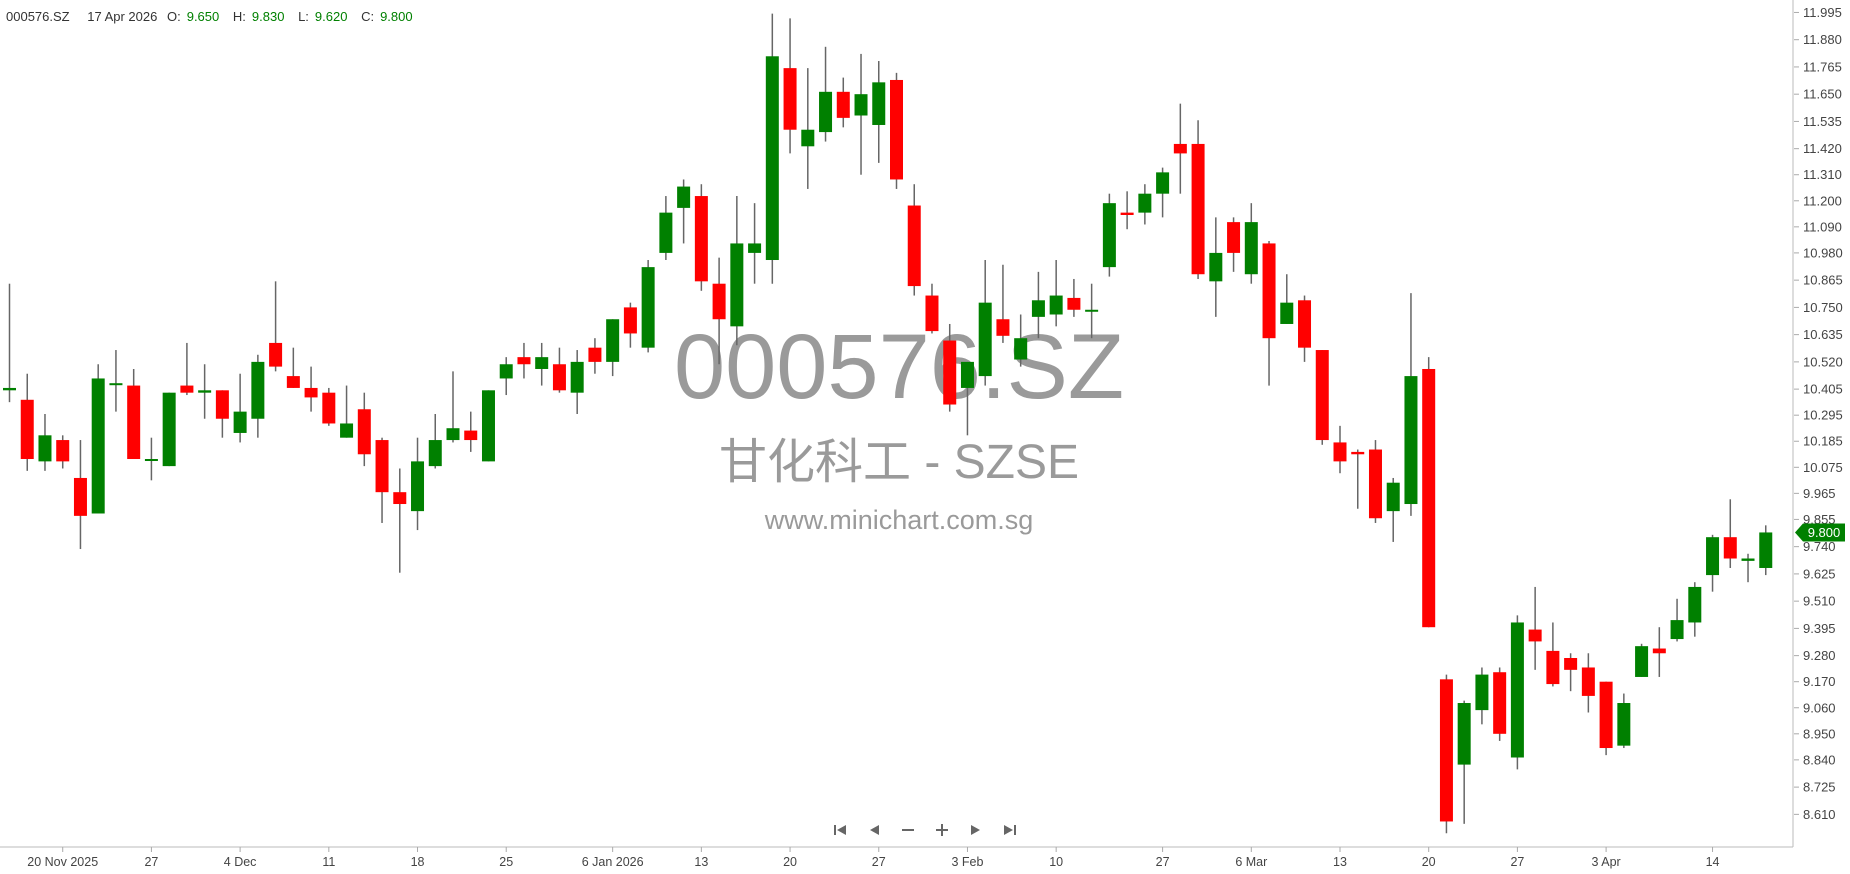  I want to click on last-button, so click(1010, 830).